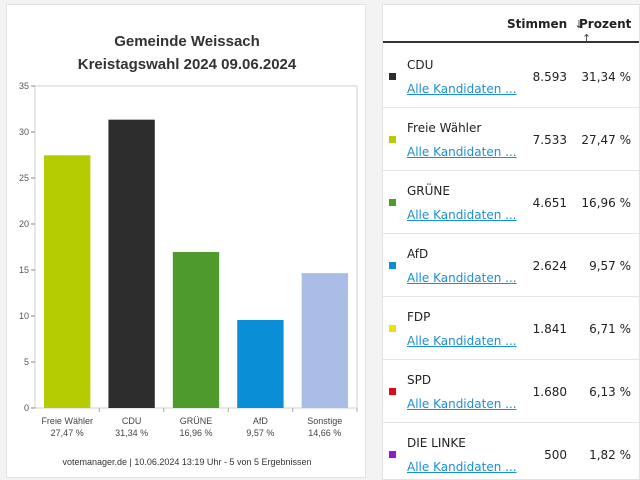 Image resolution: width=640 pixels, height=480 pixels. I want to click on chart-title: Gemeinde Weissach, so click(187, 41).